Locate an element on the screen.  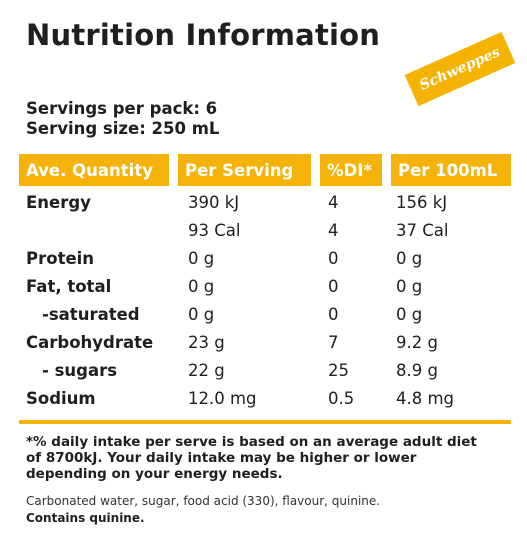
table-row-fat-total: Fat, total 0 g 0 0 g is located at coordinates (263, 291).